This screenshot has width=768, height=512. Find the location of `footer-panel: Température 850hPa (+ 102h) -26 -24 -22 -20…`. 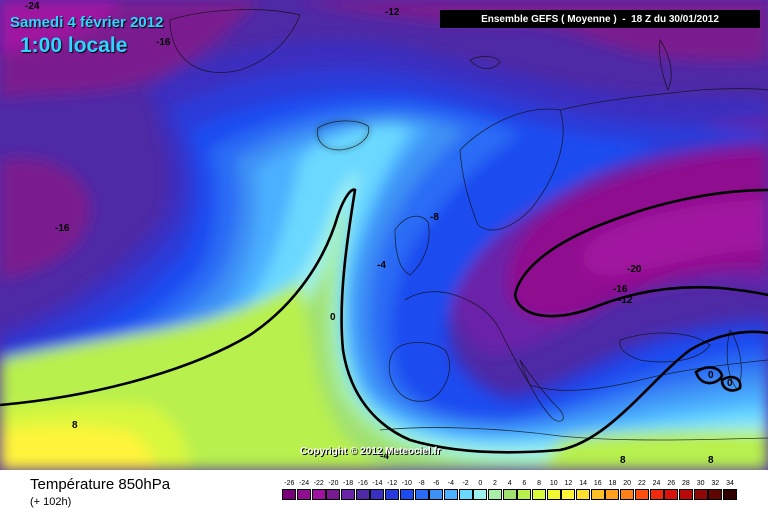

footer-panel: Température 850hPa (+ 102h) -26 -24 -22 -20… is located at coordinates (384, 491).